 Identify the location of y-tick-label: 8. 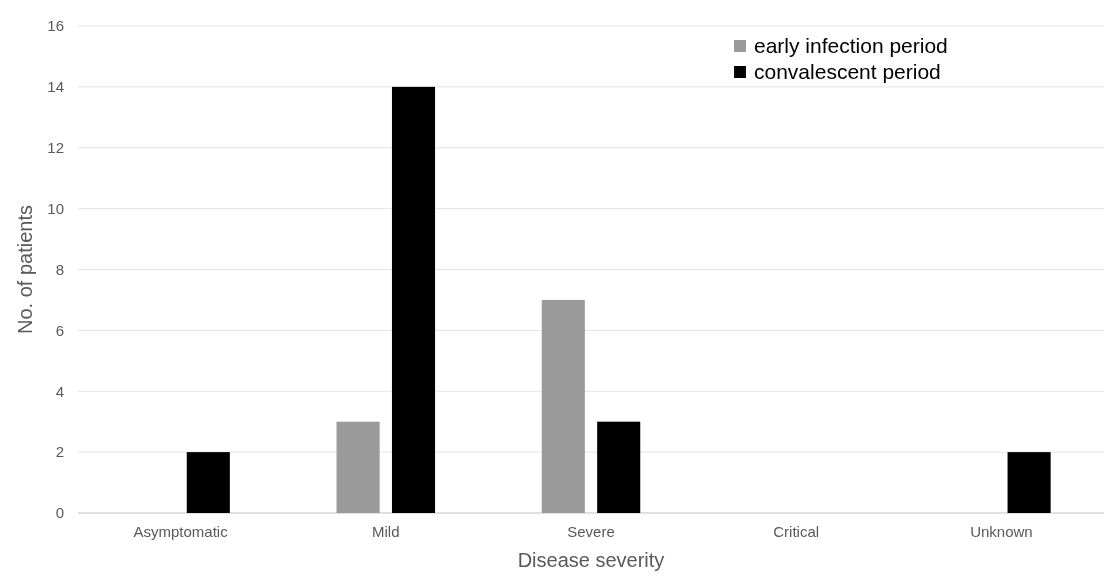
(59, 269).